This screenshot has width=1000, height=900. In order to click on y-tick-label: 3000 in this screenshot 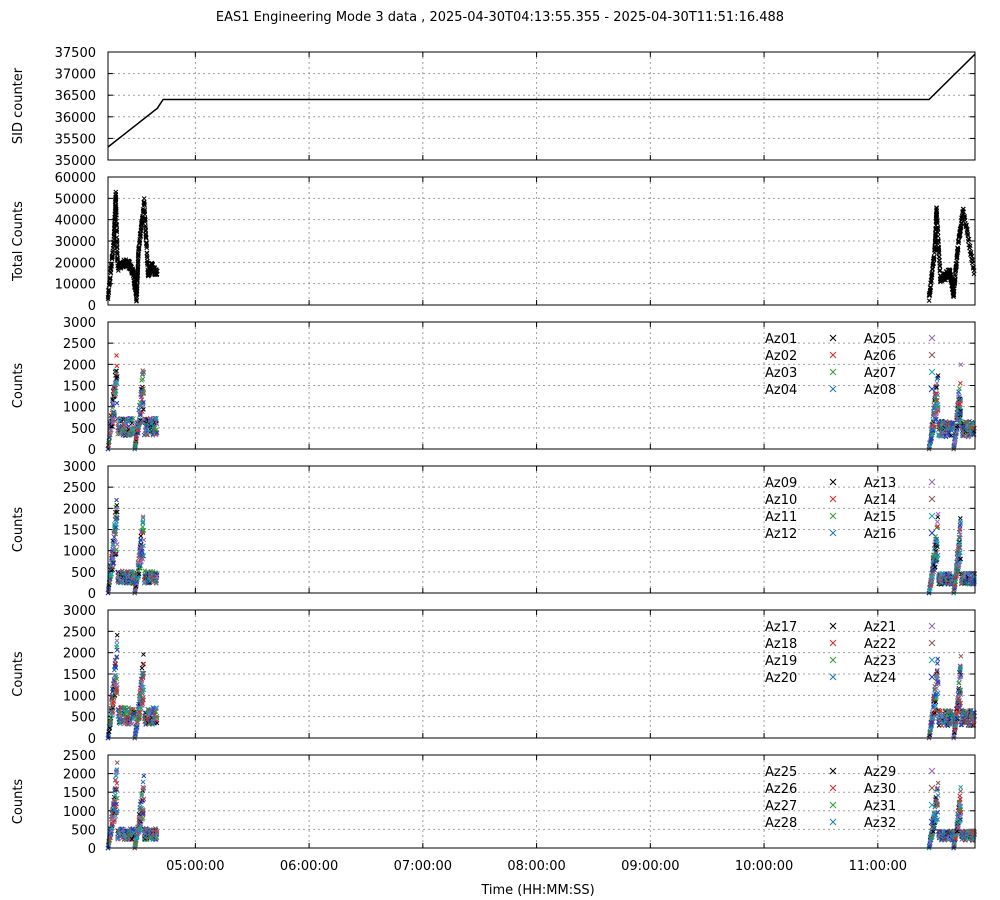, I will do `click(79, 611)`.